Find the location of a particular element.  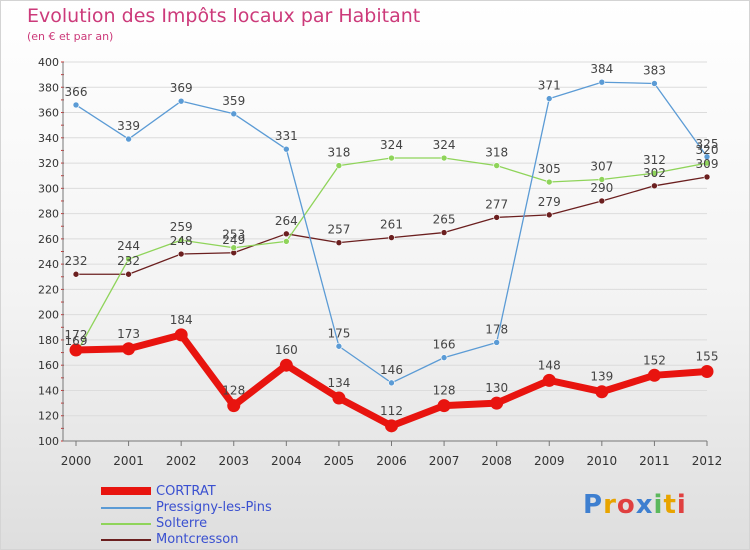

y-tick-label-13: 360 is located at coordinates (48, 113).